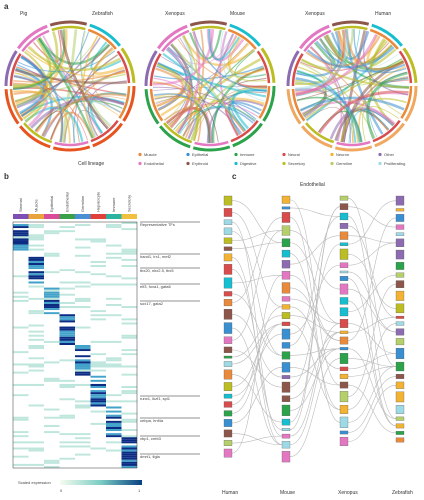 The width and height of the screenshot is (424, 500). Describe the element at coordinates (91, 164) in the screenshot. I see `legend-title: Cell lineage` at that location.